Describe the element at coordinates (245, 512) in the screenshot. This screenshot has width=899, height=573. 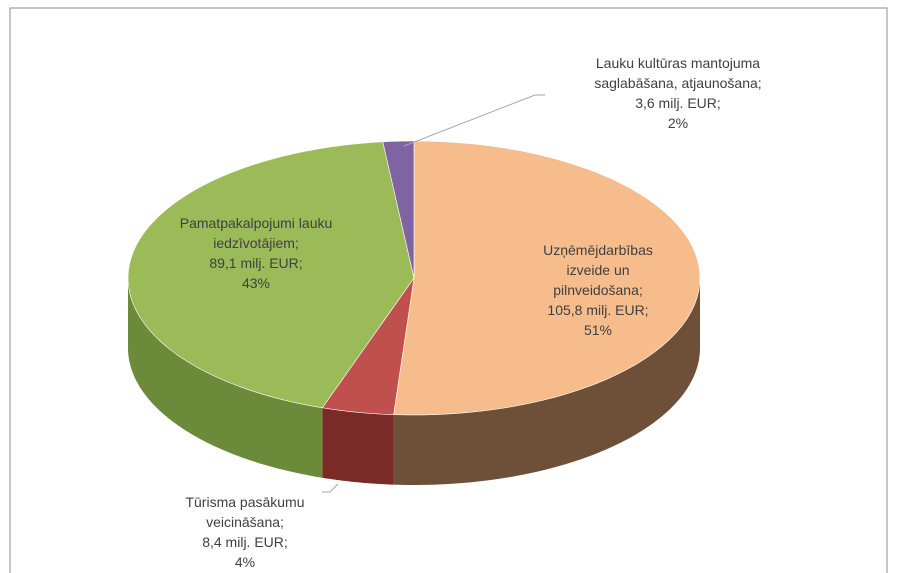
I see `slice-name: Tūrisma pasākumu veicināšana;` at that location.